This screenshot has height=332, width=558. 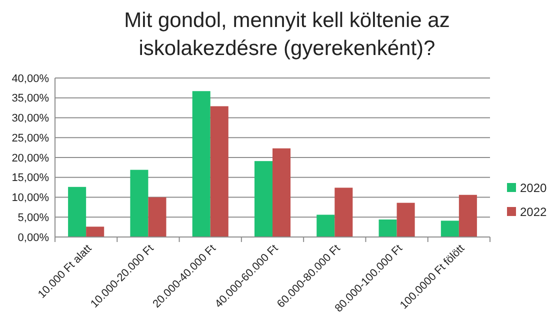 I want to click on y-tick-label: 0,00%, so click(x=34, y=238).